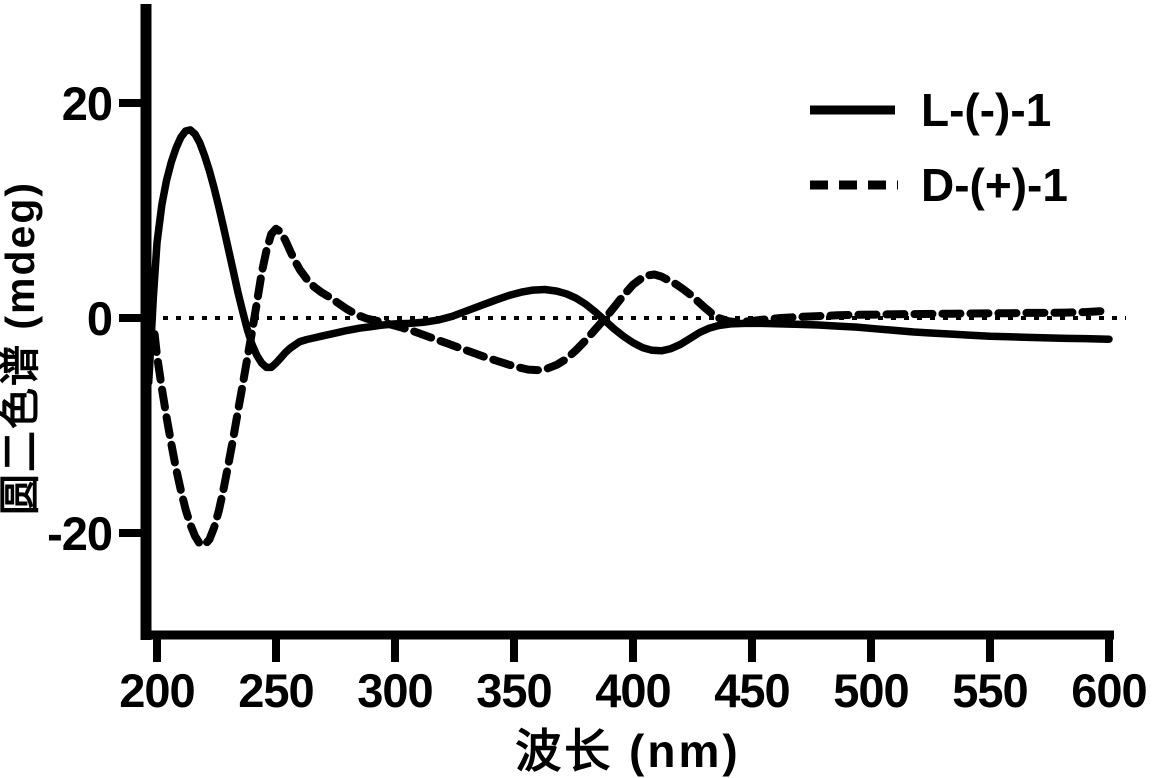 Image resolution: width=1154 pixels, height=778 pixels. Describe the element at coordinates (156, 690) in the screenshot. I see `x-tick-label: 200` at that location.